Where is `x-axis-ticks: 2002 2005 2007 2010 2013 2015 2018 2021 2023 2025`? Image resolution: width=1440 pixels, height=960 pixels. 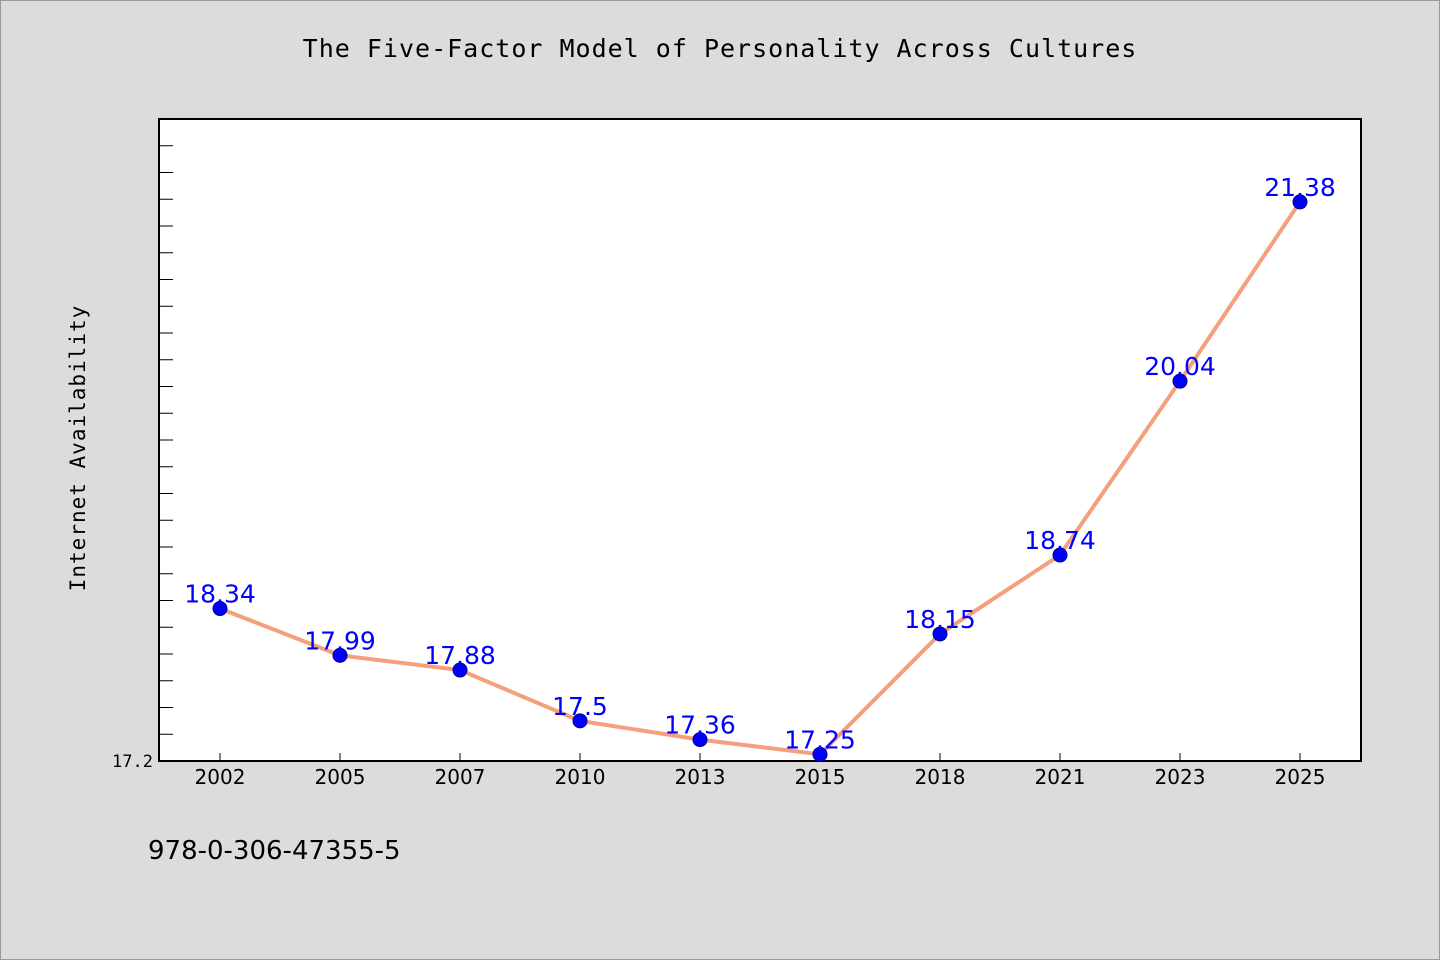 x-axis-ticks: 2002 2005 2007 2010 2013 2015 2018 2021 2023 2025 is located at coordinates (760, 771).